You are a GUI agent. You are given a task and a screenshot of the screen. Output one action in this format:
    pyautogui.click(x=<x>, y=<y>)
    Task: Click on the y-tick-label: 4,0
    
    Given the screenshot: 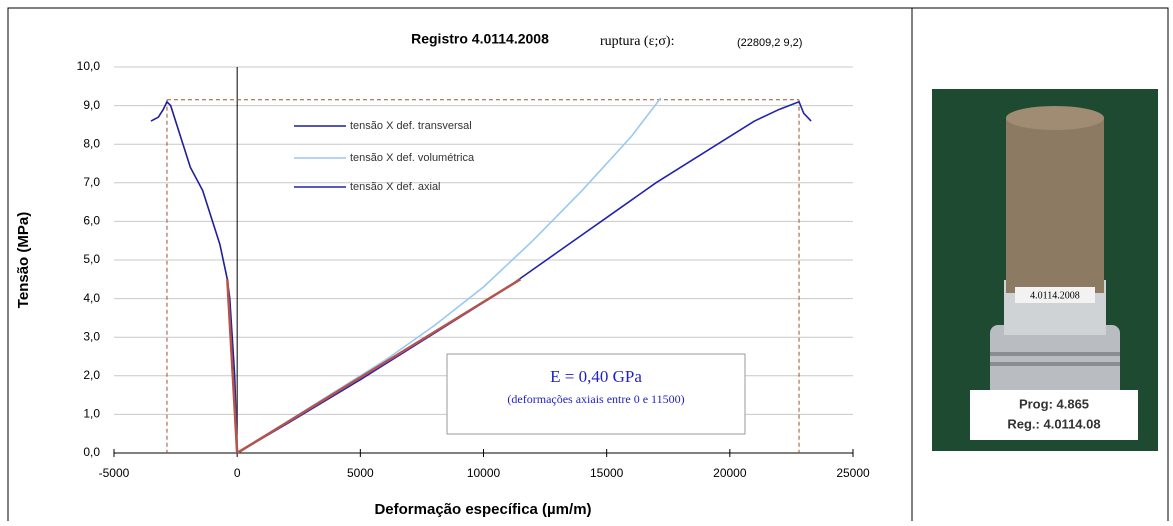 What is the action you would take?
    pyautogui.click(x=91, y=298)
    